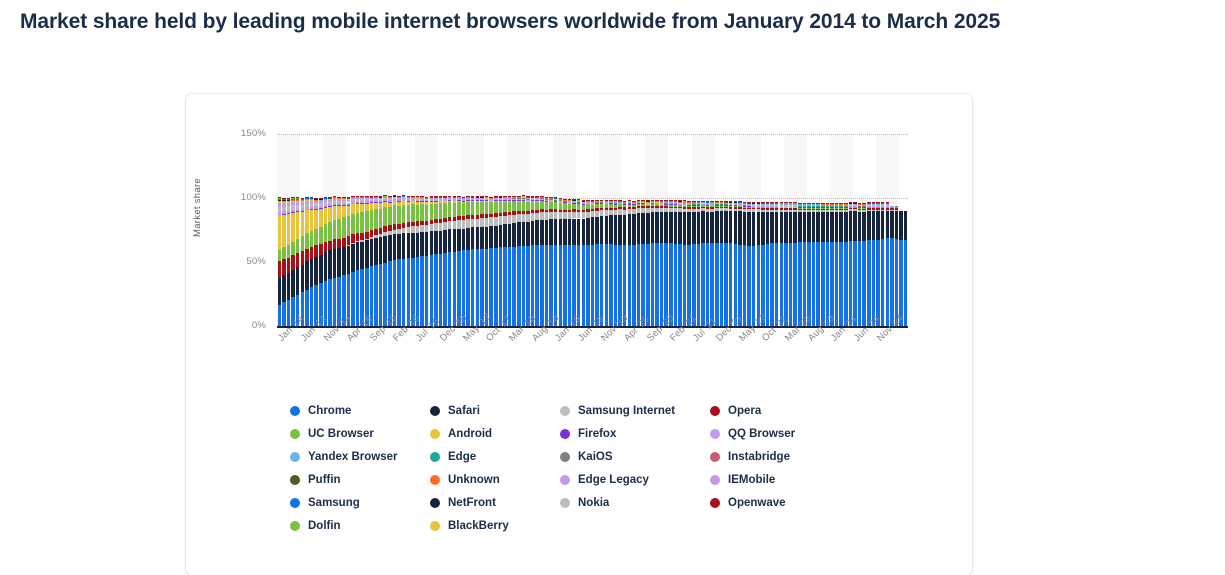 The width and height of the screenshot is (1225, 575). What do you see at coordinates (635, 410) in the screenshot?
I see `legend-item-samsung-internet: Samsung Internet` at bounding box center [635, 410].